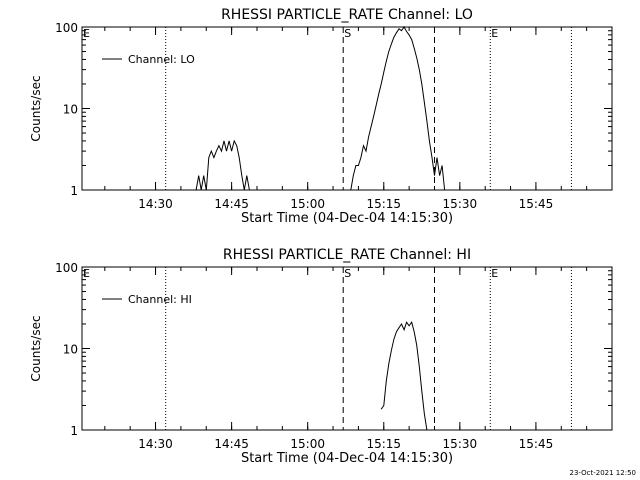 This screenshot has width=640, height=480. I want to click on legend-entry: Channel: LO, so click(161, 59).